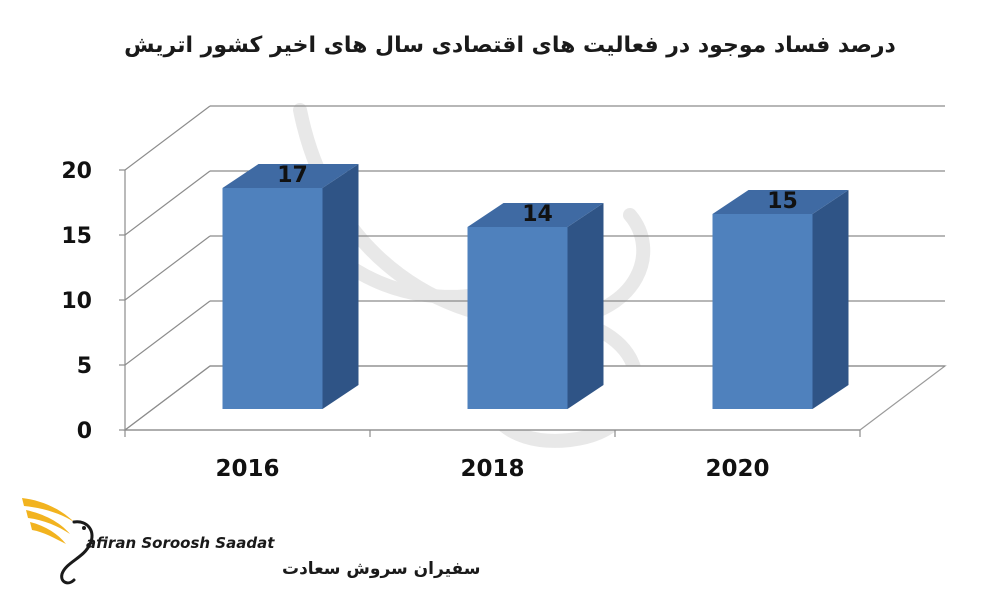 This screenshot has width=1000, height=600. What do you see at coordinates (537, 195) in the screenshot?
I see `data-labels: 17 14 15` at bounding box center [537, 195].